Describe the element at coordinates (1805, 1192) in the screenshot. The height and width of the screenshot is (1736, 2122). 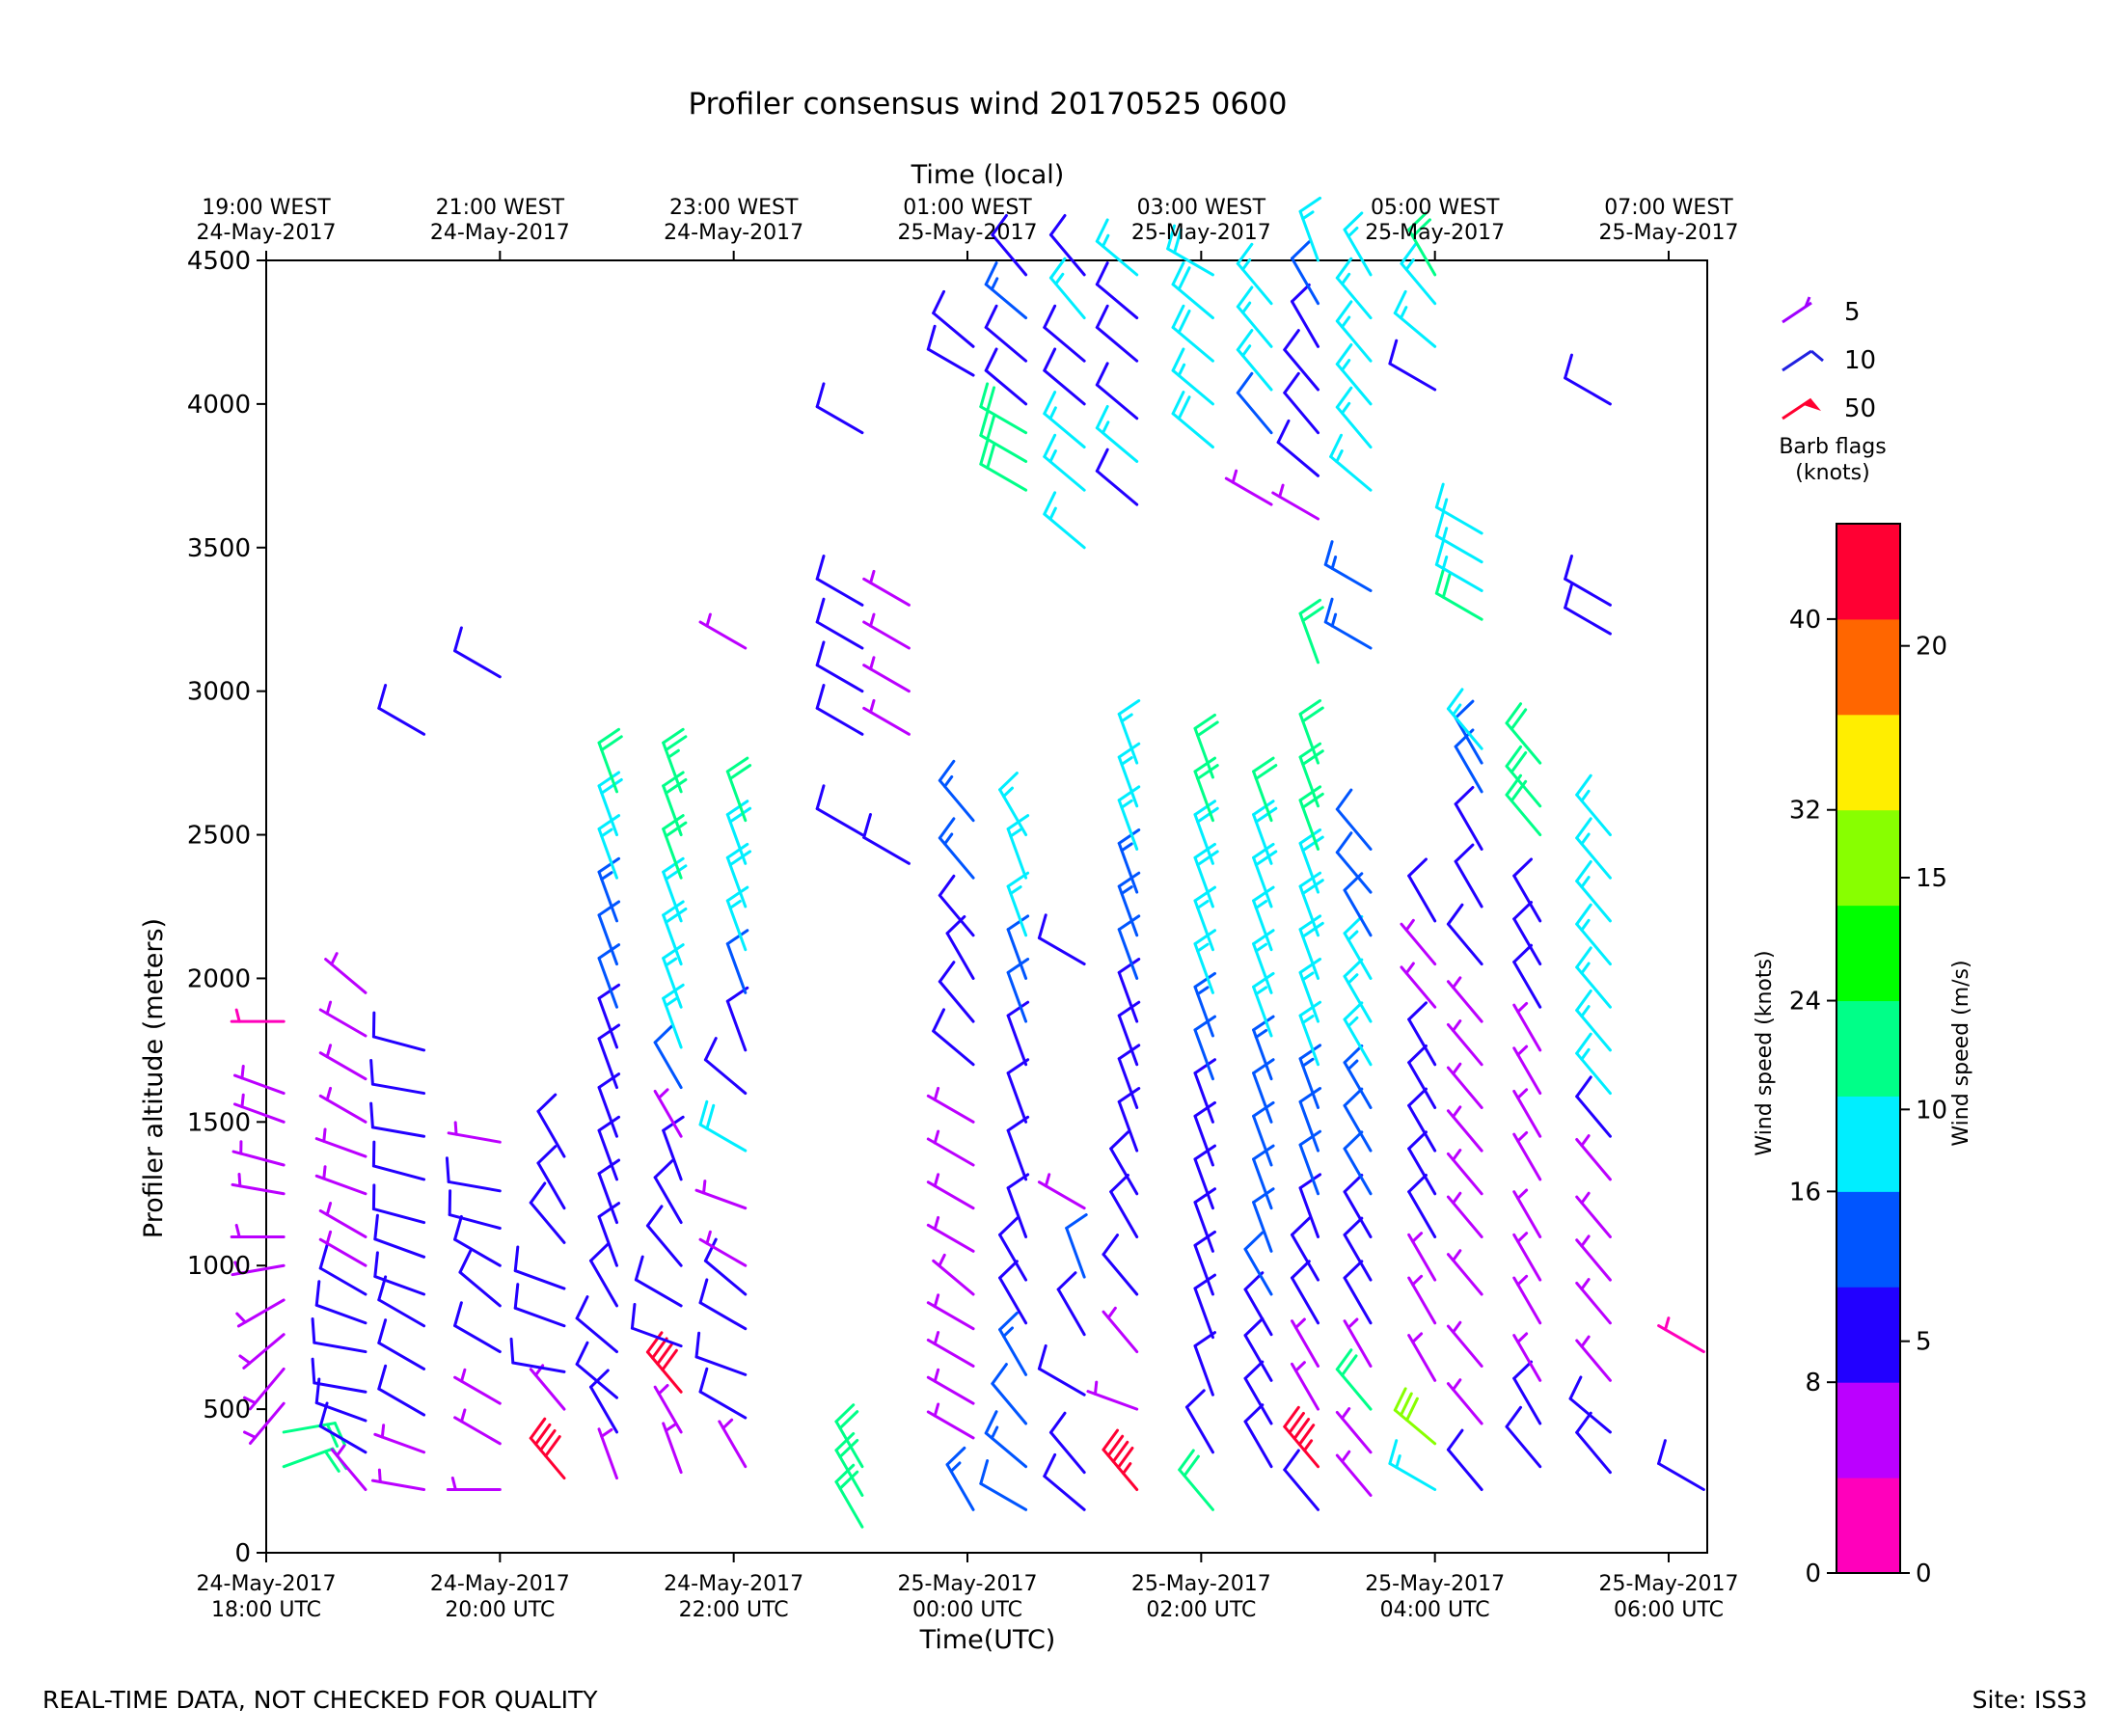
I see `colorbar-tick-label-knots: 16` at that location.